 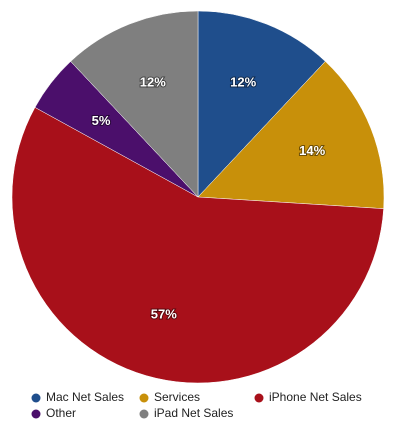 What do you see at coordinates (101, 120) in the screenshot?
I see `slice-label: 5%` at bounding box center [101, 120].